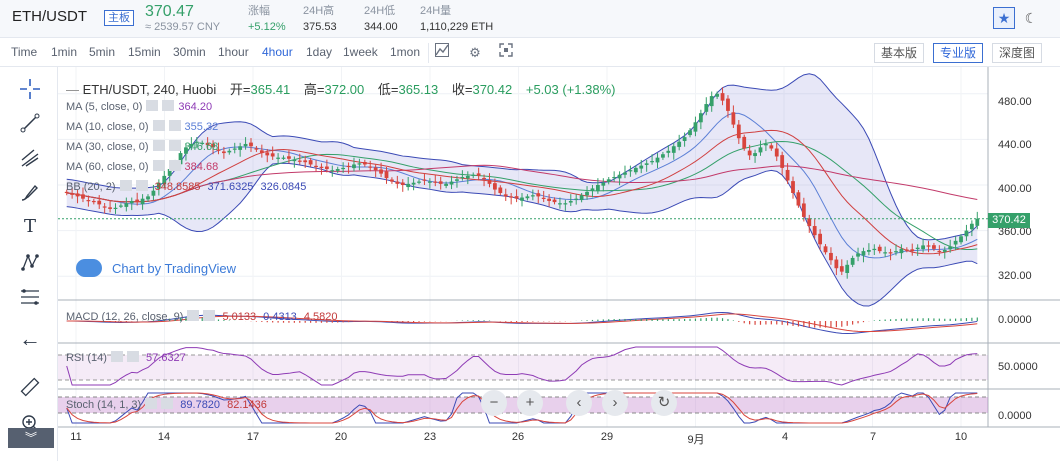 The image size is (1060, 461). I want to click on ma60-close-icon, so click(174, 165).